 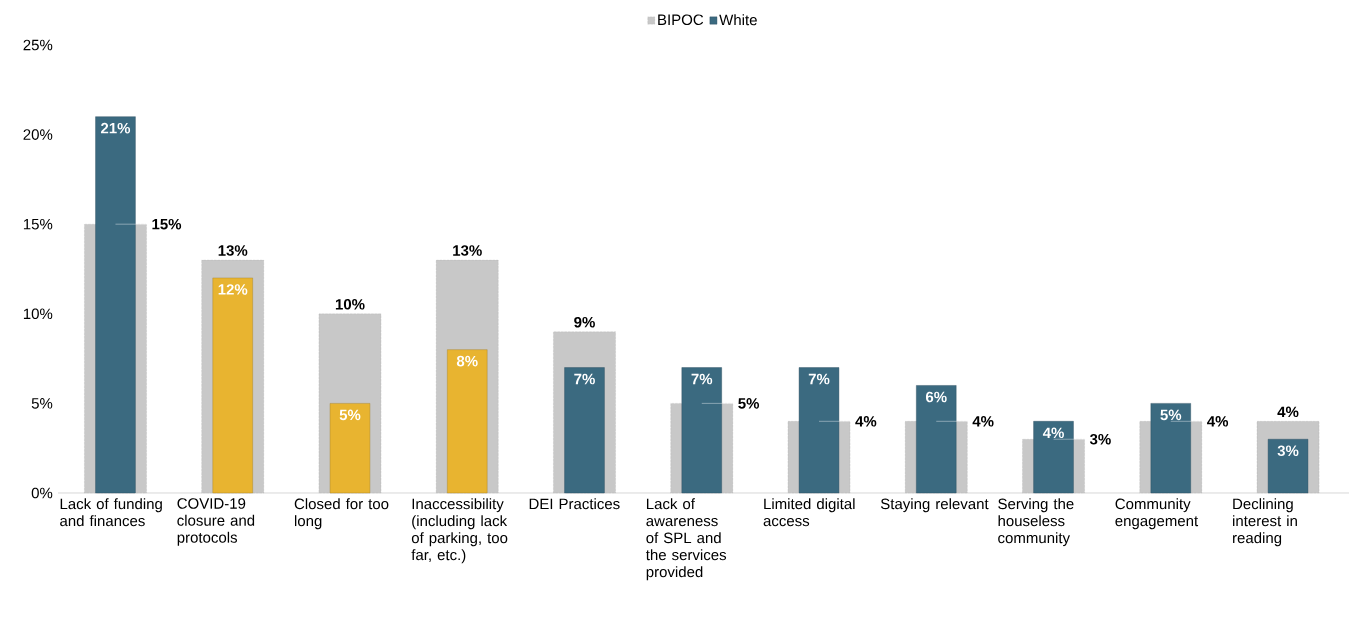 I want to click on x-tick-label: Community engagement, so click(x=1157, y=514).